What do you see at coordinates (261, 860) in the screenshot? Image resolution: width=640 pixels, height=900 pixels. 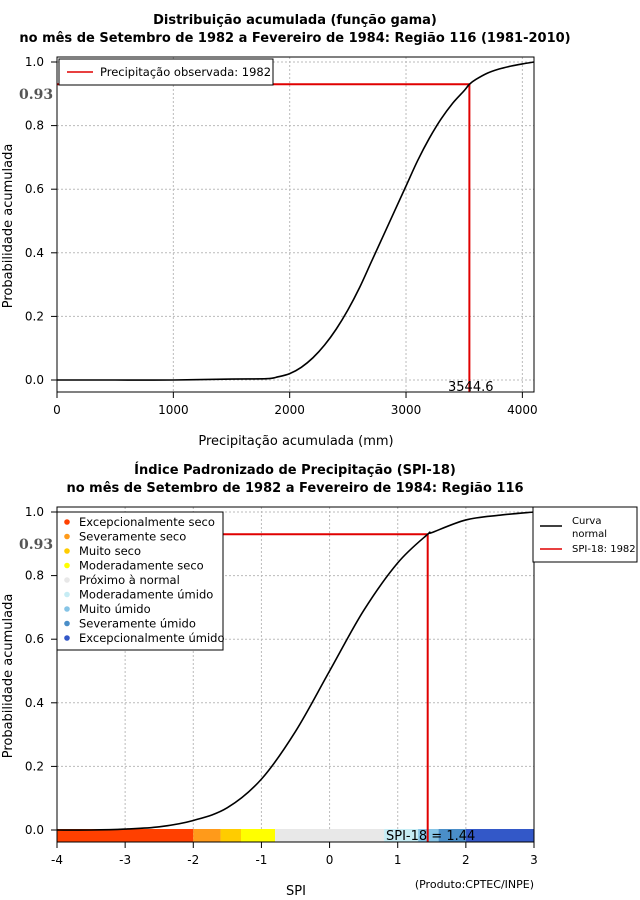 I see `chart2-x-tick-label-3: -1` at bounding box center [261, 860].